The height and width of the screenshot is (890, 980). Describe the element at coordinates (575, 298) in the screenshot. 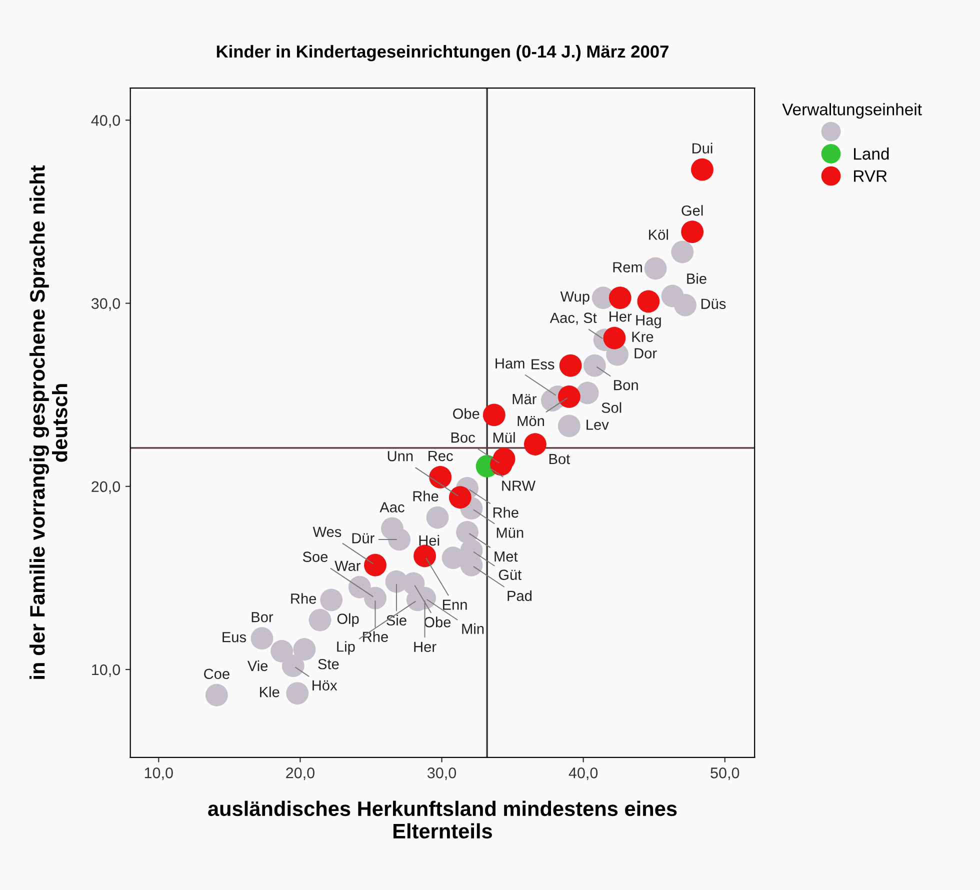

I see `annotation: Wup` at that location.